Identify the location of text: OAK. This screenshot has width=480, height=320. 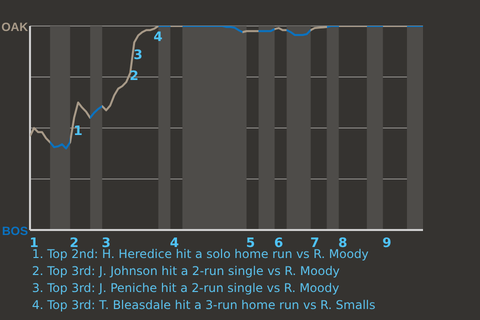
(14, 27).